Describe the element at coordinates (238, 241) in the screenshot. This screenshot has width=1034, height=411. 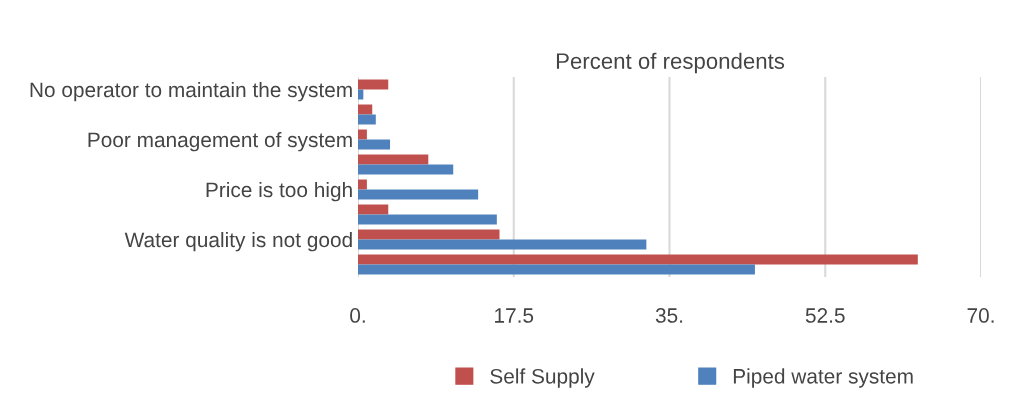
I see `y-tick-label: Water quality is not good` at that location.